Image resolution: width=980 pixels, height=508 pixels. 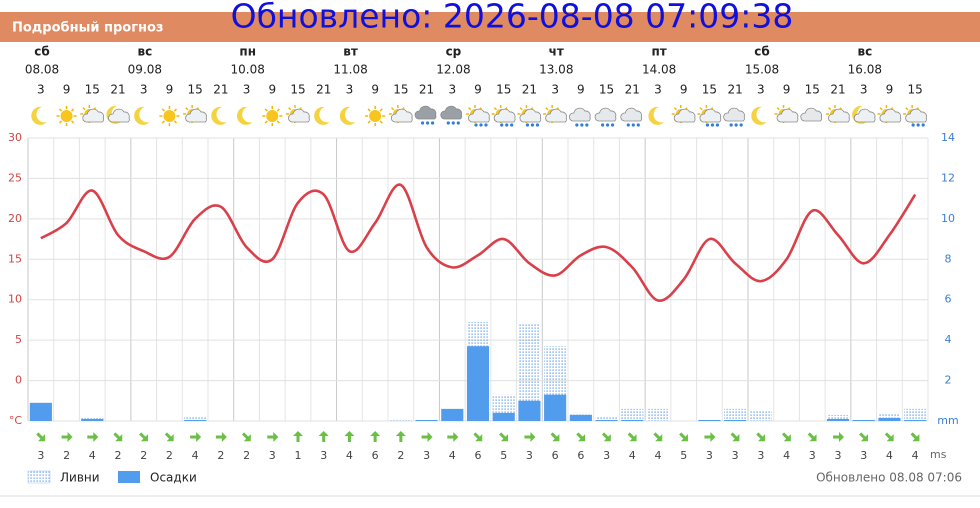 What do you see at coordinates (948, 299) in the screenshot?
I see `y2-tick-label: 6` at bounding box center [948, 299].